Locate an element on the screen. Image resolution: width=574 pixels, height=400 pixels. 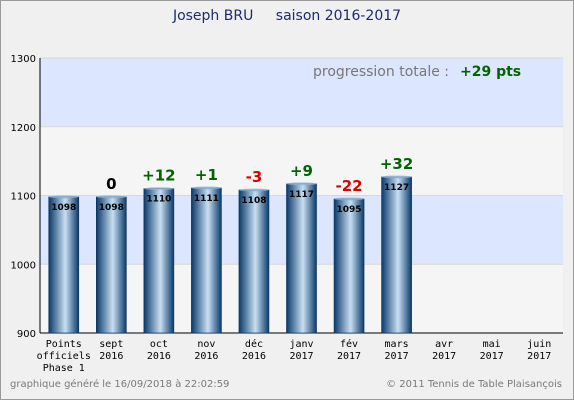
delta-label: +9 is located at coordinates (301, 171).